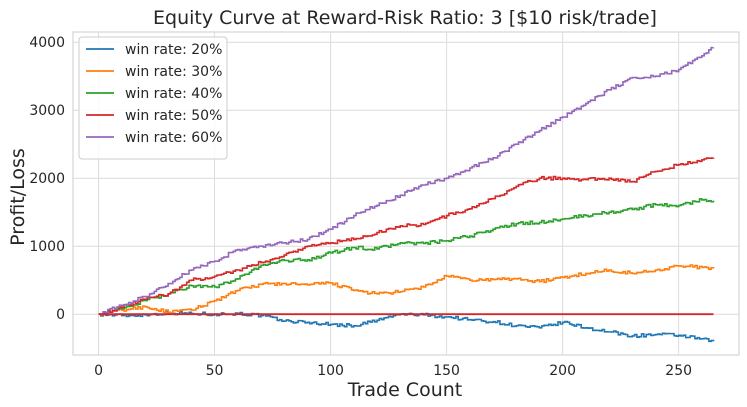 Image resolution: width=747 pixels, height=407 pixels. Describe the element at coordinates (47, 179) in the screenshot. I see `y-tick-label: 2000` at that location.